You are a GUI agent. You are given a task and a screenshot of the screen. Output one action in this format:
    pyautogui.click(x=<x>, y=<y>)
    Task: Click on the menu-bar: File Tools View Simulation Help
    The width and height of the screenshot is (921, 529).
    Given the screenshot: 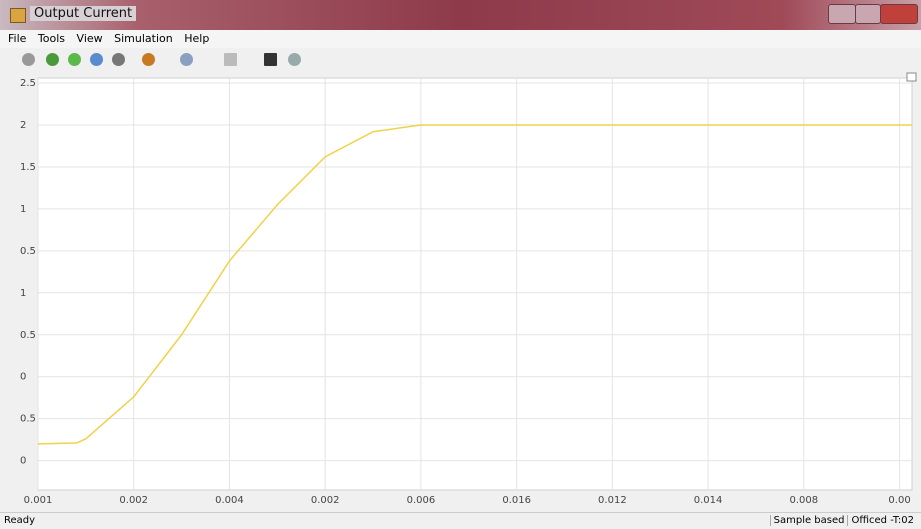 What is the action you would take?
    pyautogui.click(x=460, y=39)
    